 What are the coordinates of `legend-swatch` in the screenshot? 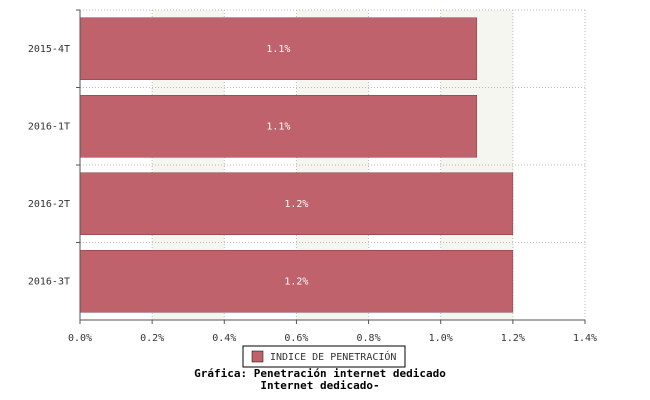 It's located at (257, 356).